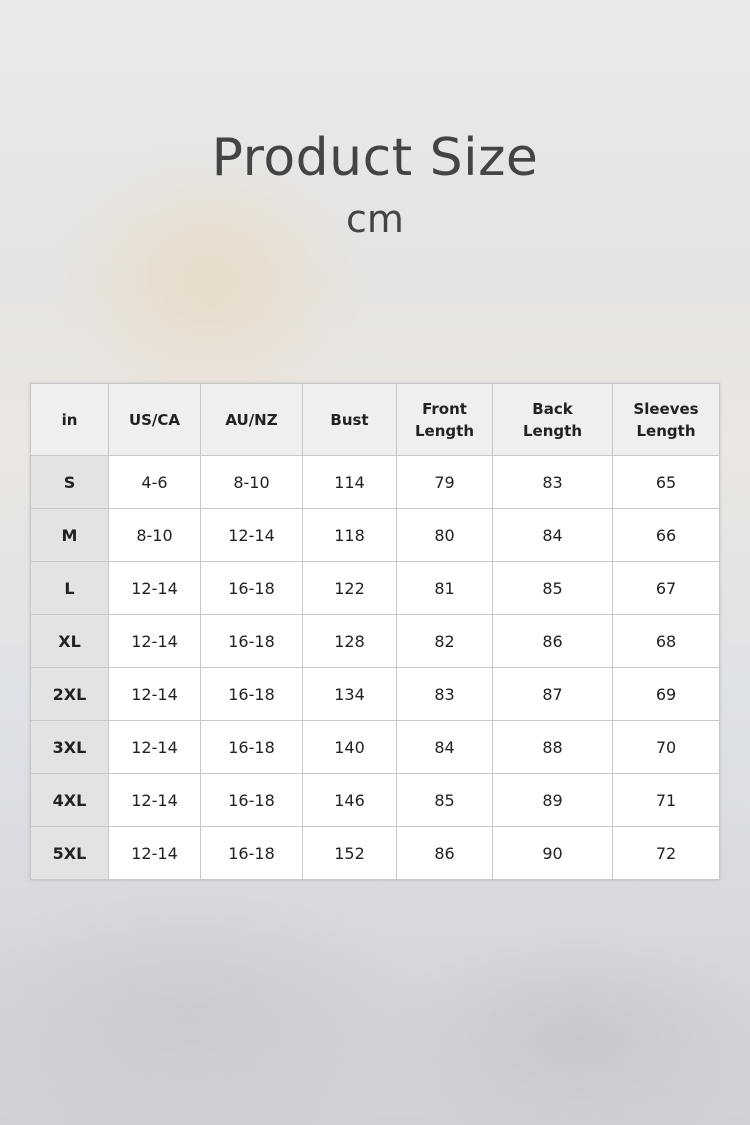  What do you see at coordinates (349, 419) in the screenshot?
I see `column-header: Bust` at bounding box center [349, 419].